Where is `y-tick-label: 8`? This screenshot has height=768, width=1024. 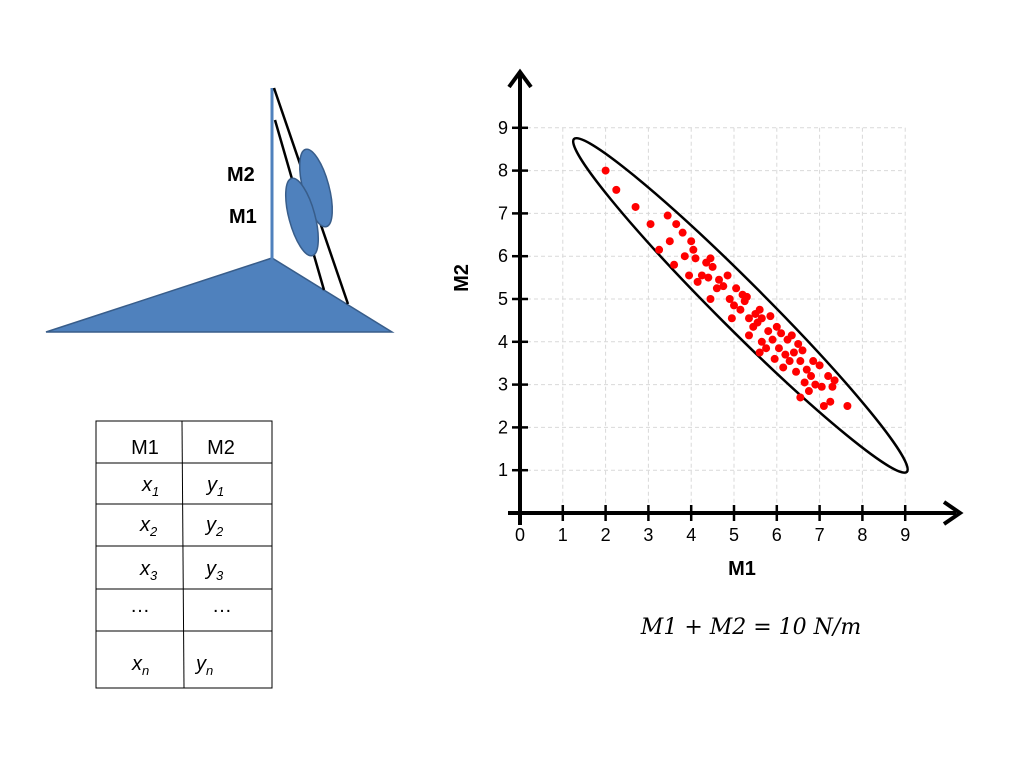 y-tick-label: 8 is located at coordinates (503, 171).